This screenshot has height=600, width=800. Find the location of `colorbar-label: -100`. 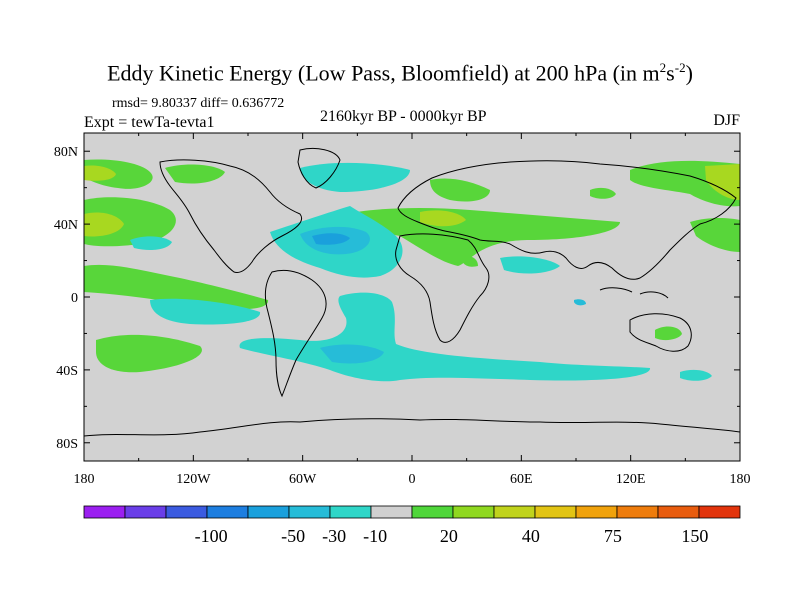

colorbar-label: -100 is located at coordinates (211, 536).